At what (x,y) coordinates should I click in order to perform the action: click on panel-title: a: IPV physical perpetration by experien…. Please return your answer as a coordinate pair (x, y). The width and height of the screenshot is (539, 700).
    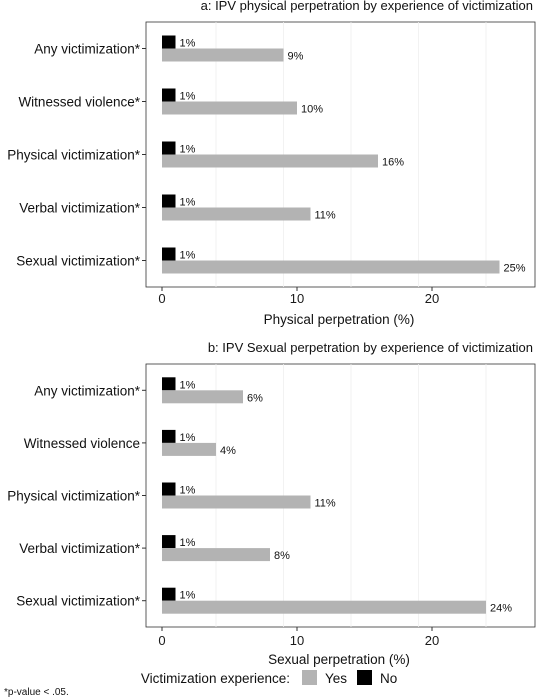
    Looking at the image, I should click on (367, 6).